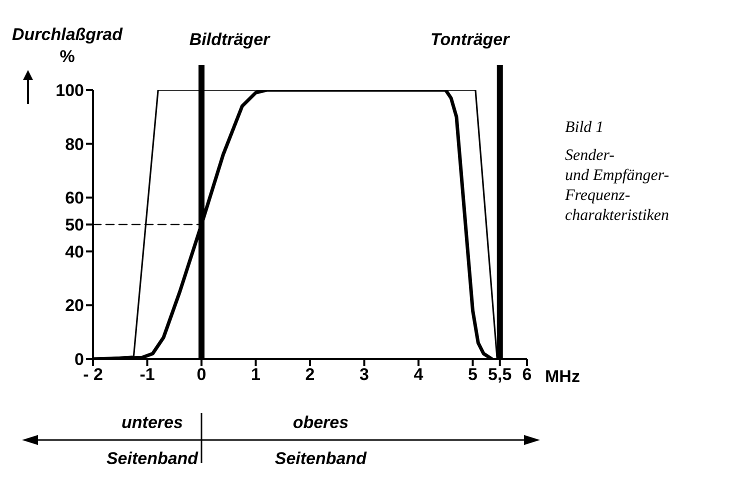 The width and height of the screenshot is (743, 497). What do you see at coordinates (79, 360) in the screenshot?
I see `y-tick-label: 0` at bounding box center [79, 360].